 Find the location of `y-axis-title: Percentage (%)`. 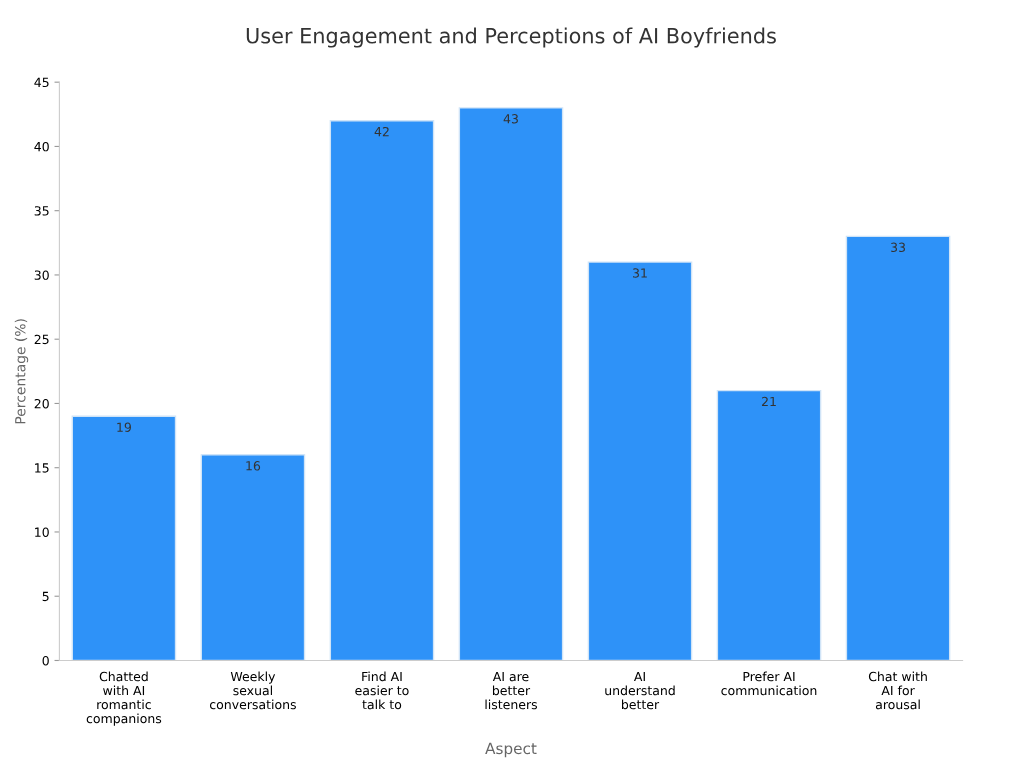

y-axis-title: Percentage (%) is located at coordinates (21, 371).